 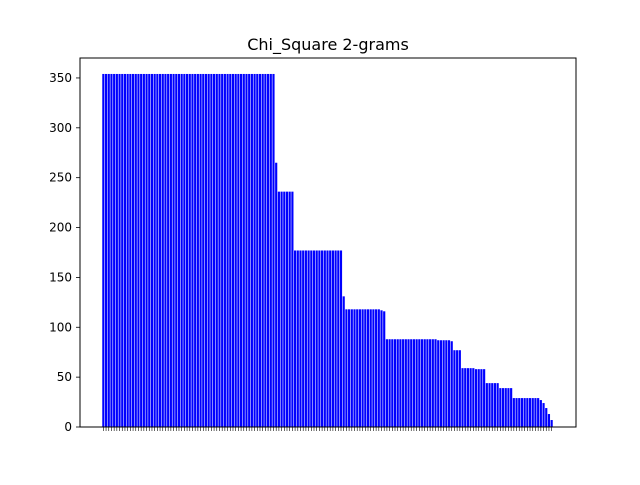 What do you see at coordinates (60, 178) in the screenshot?
I see `y-tick-label: 250` at bounding box center [60, 178].